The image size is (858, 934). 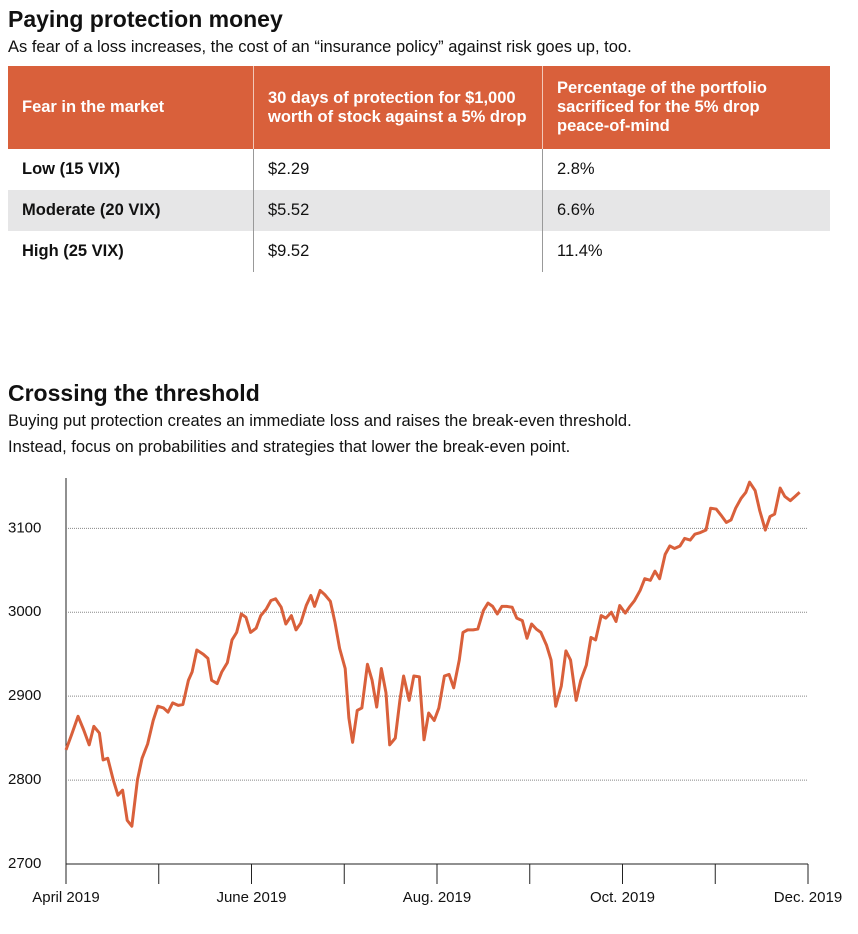 What do you see at coordinates (398, 251) in the screenshot?
I see `cell: $9.52` at bounding box center [398, 251].